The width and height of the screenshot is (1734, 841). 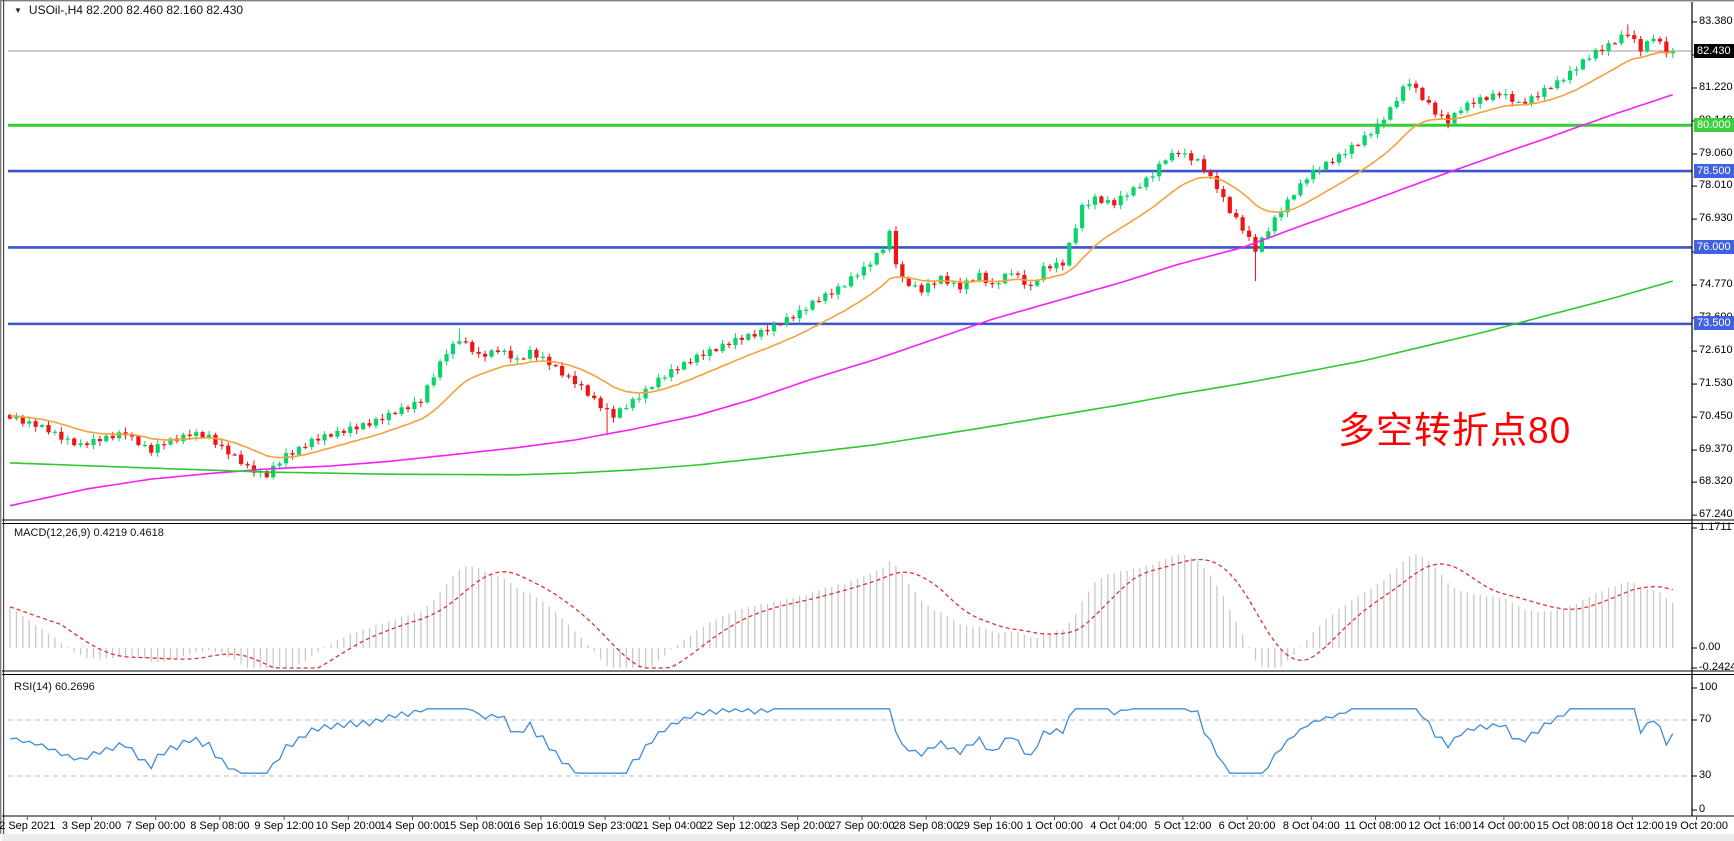 I want to click on rsi-line, so click(x=841, y=741).